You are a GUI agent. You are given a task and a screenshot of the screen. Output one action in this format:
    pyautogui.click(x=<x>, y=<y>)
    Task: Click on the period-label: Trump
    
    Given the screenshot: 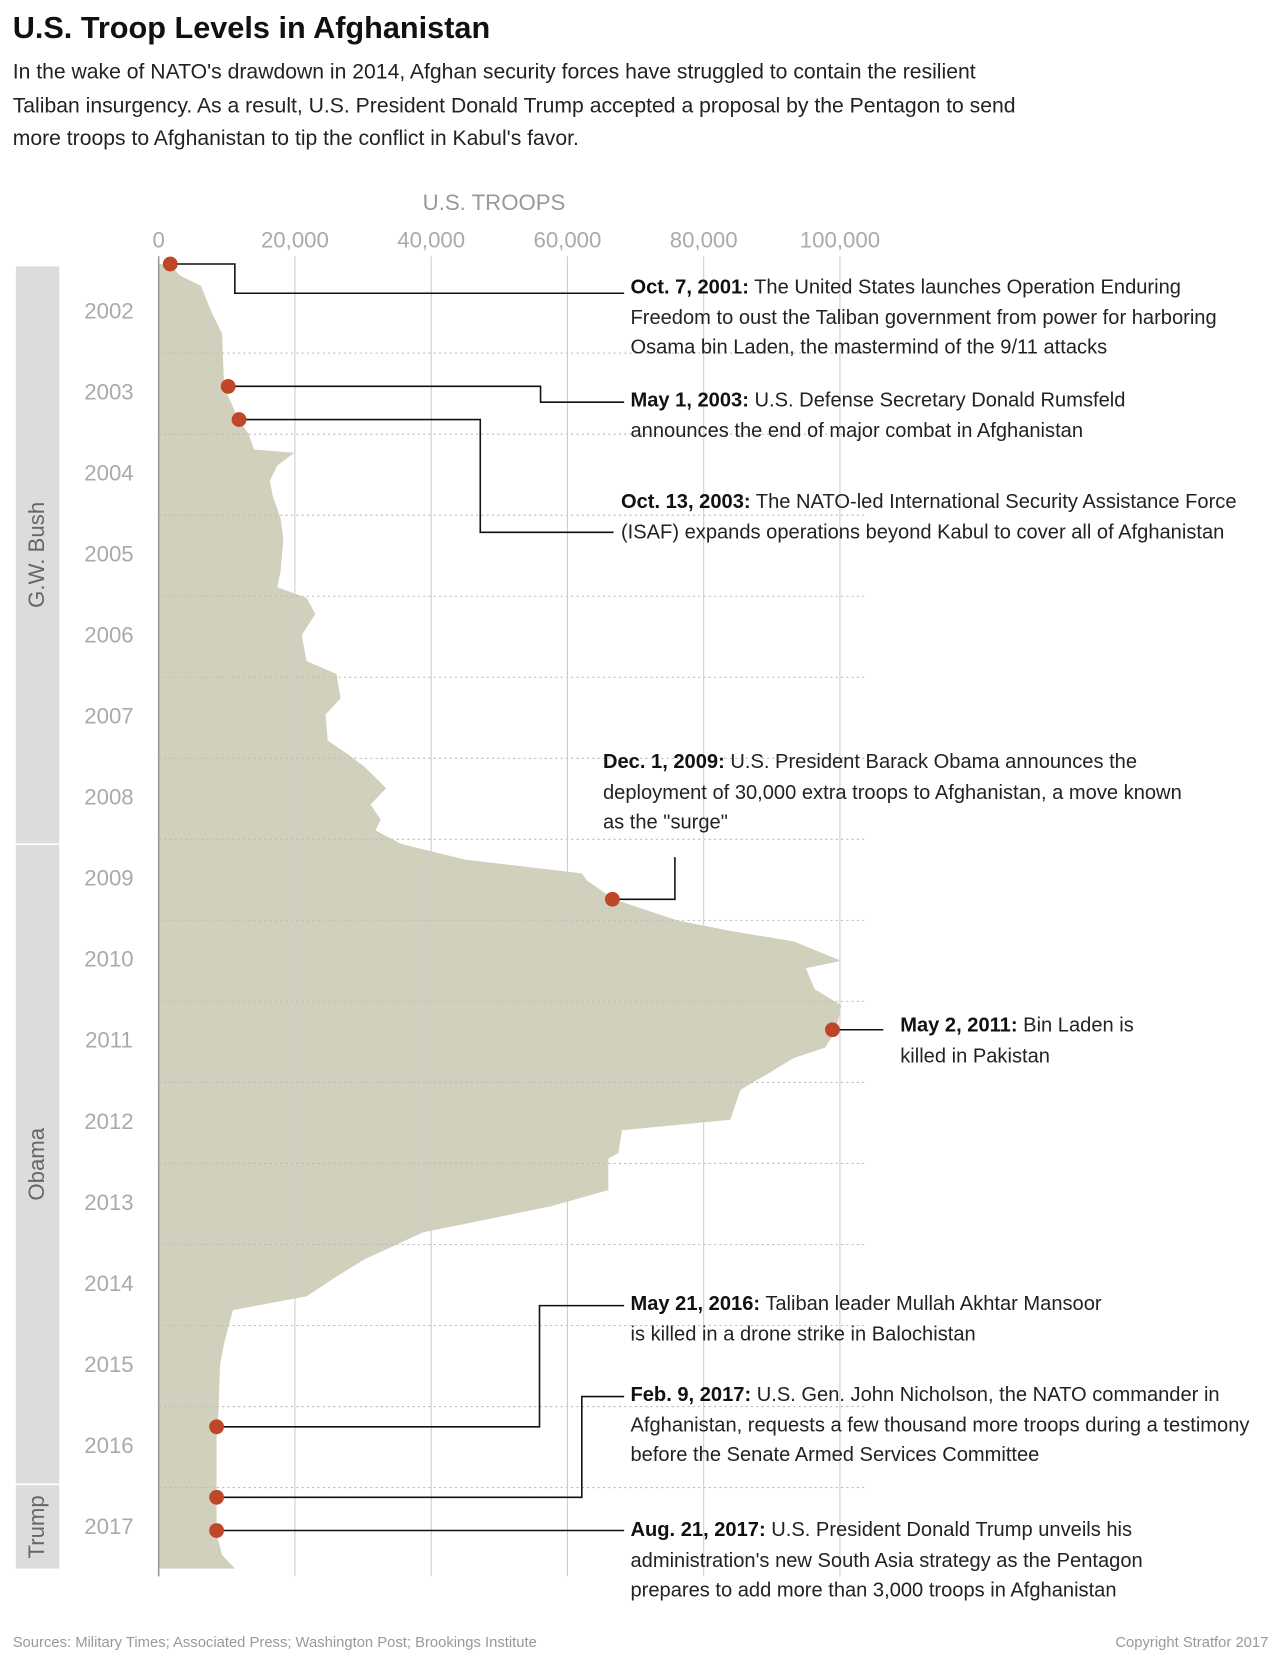 What is the action you would take?
    pyautogui.click(x=36, y=1526)
    